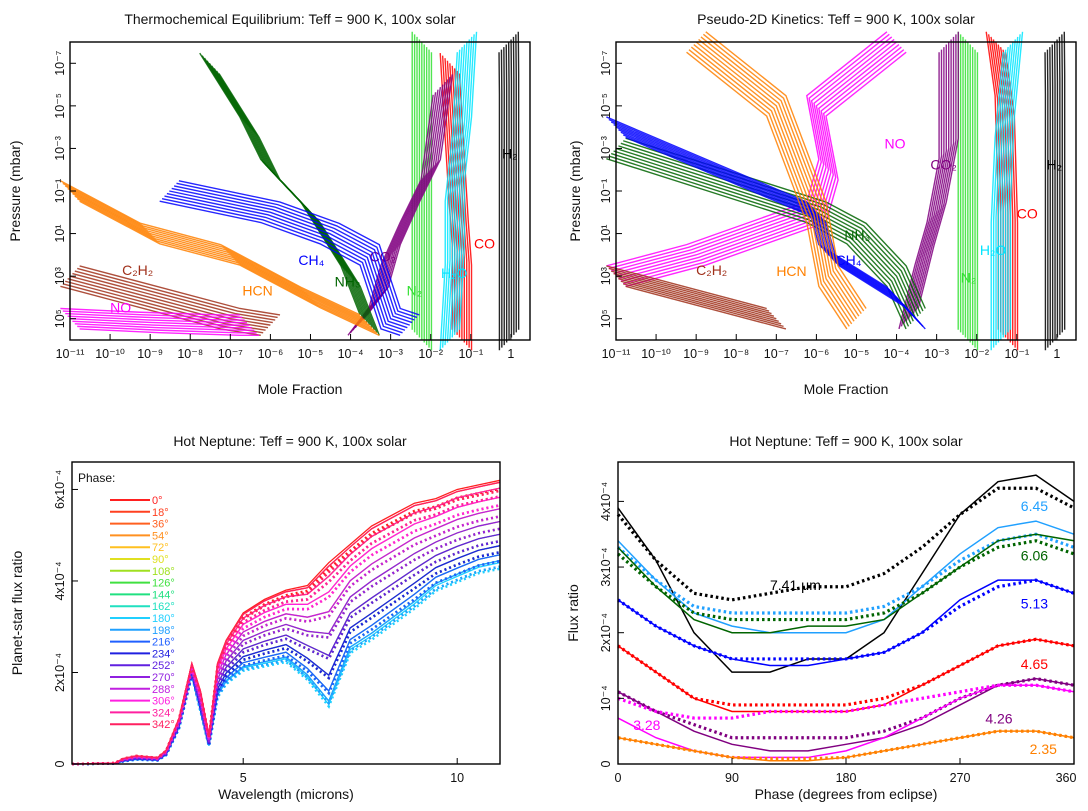  Describe the element at coordinates (60, 234) in the screenshot. I see `y-tick-label: 10¹` at that location.